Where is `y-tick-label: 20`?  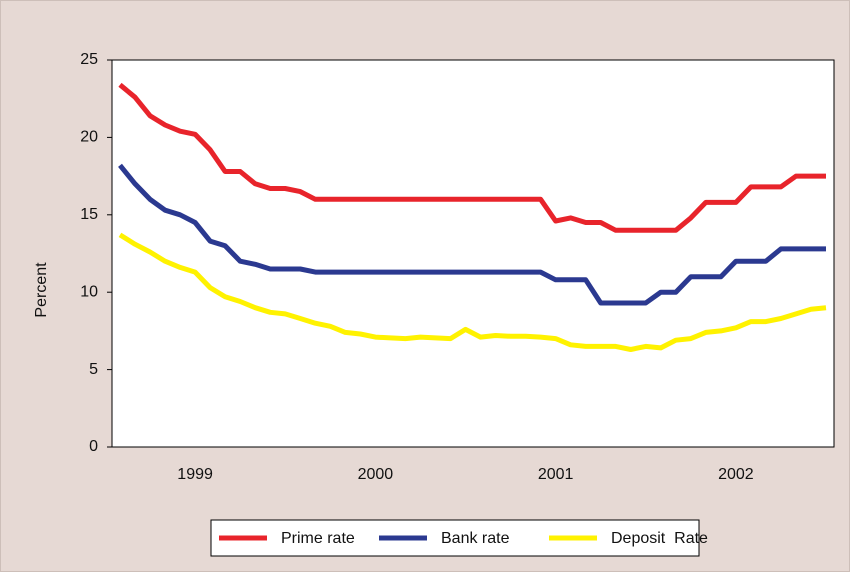
y-tick-label: 20 is located at coordinates (89, 137).